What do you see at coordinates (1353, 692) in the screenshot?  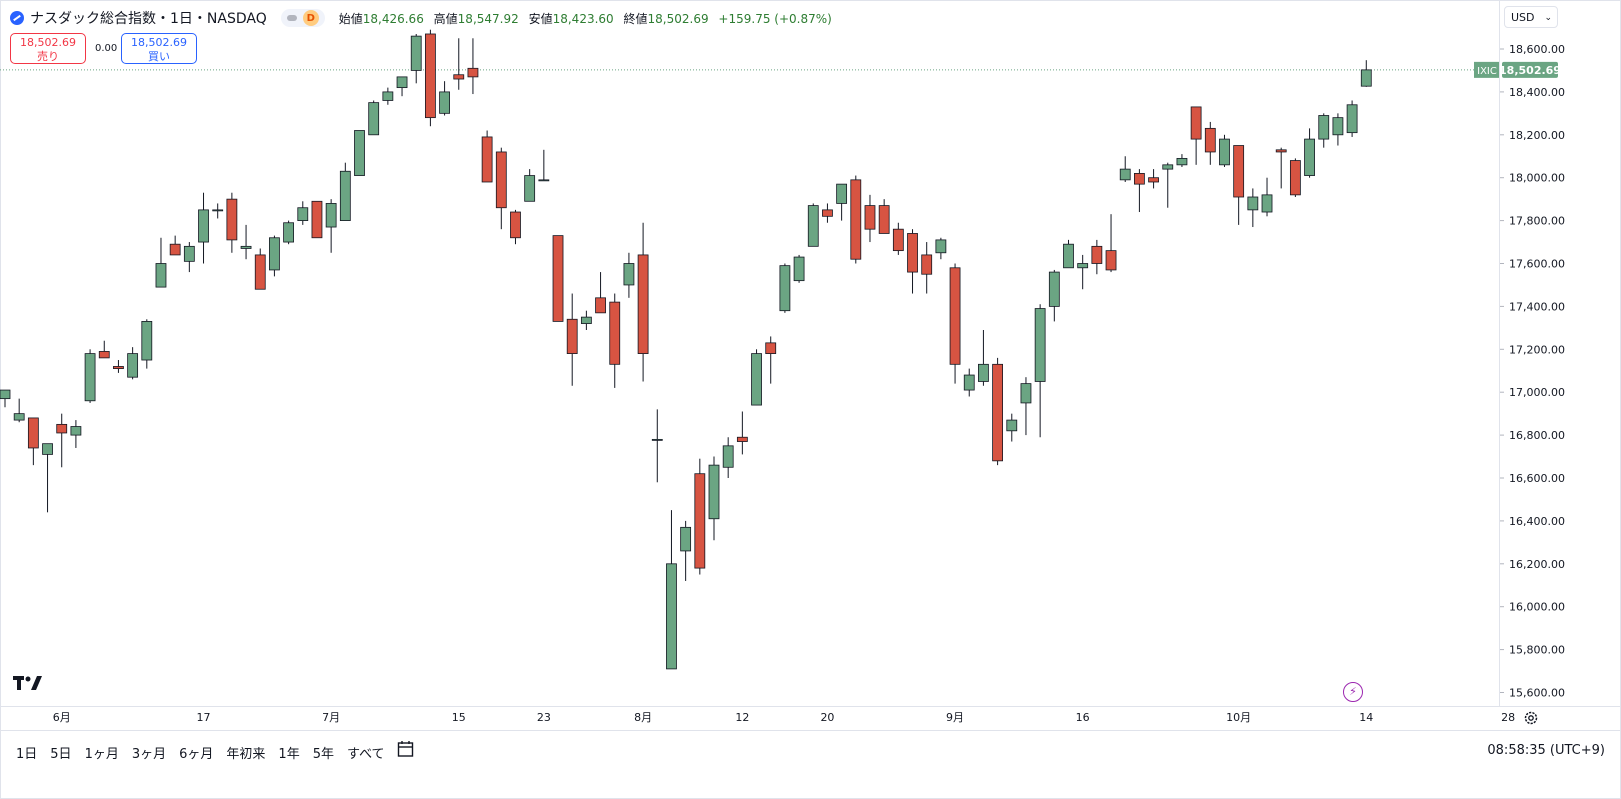 I see `lightning-icon: ⚡` at bounding box center [1353, 692].